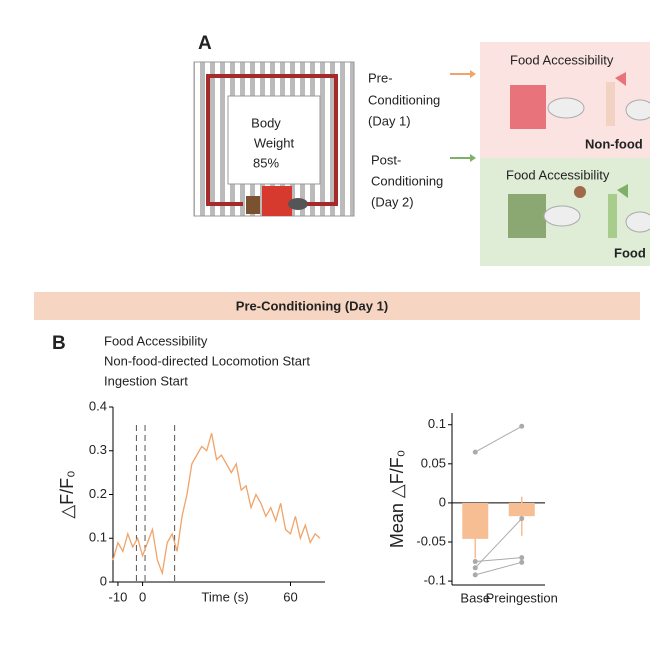 The width and height of the screenshot is (650, 650). Describe the element at coordinates (580, 192) in the screenshot. I see `food-thought` at that location.